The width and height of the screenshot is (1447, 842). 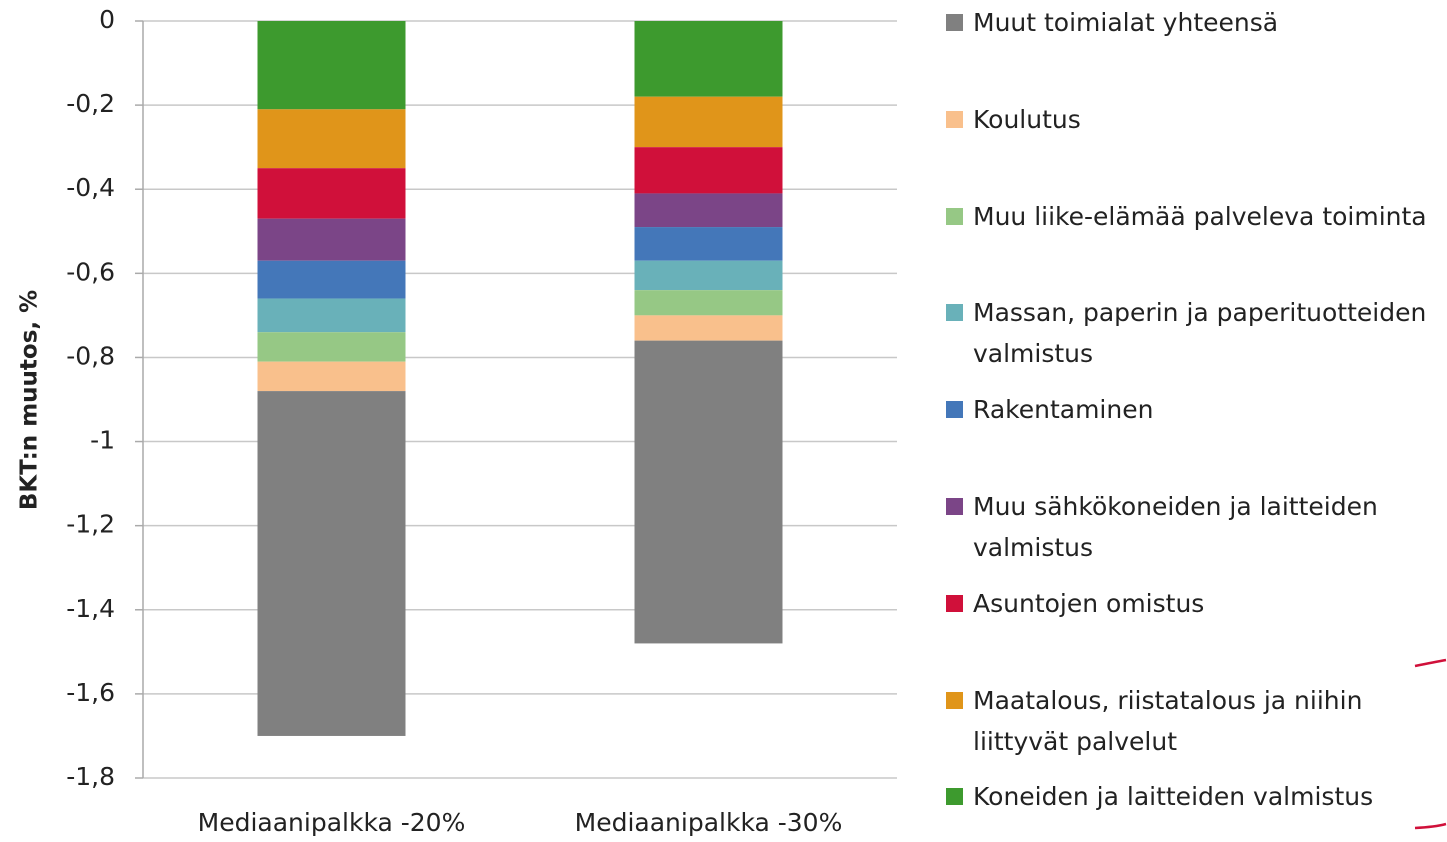 What do you see at coordinates (90, 355) in the screenshot?
I see `y-tick-label: -0,8` at bounding box center [90, 355].